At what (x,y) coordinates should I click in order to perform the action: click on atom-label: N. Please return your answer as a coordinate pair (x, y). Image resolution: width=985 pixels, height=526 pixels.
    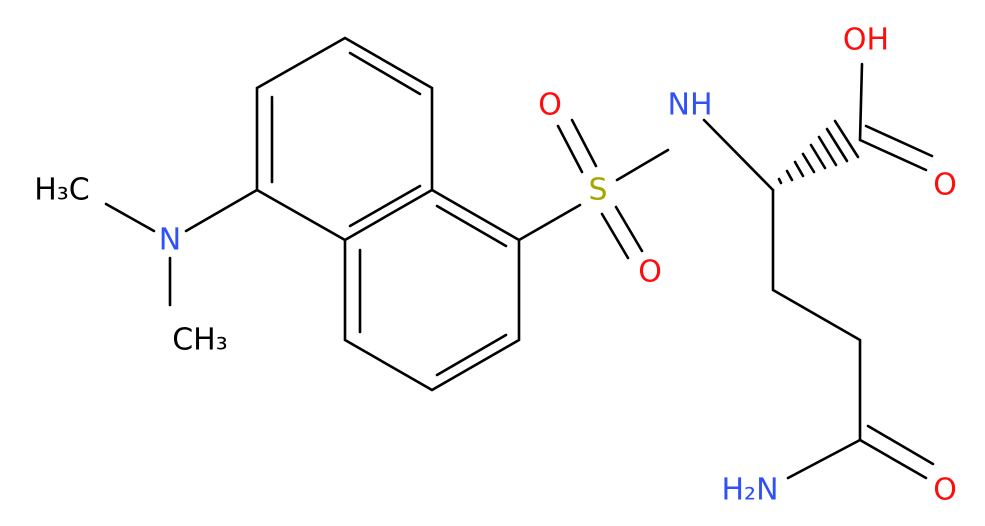
    Looking at the image, I should click on (170, 240).